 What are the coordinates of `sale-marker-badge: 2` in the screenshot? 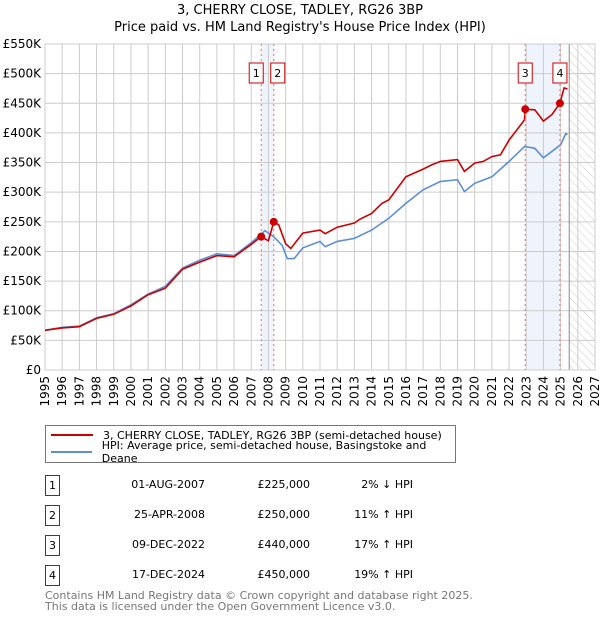 It's located at (52, 515).